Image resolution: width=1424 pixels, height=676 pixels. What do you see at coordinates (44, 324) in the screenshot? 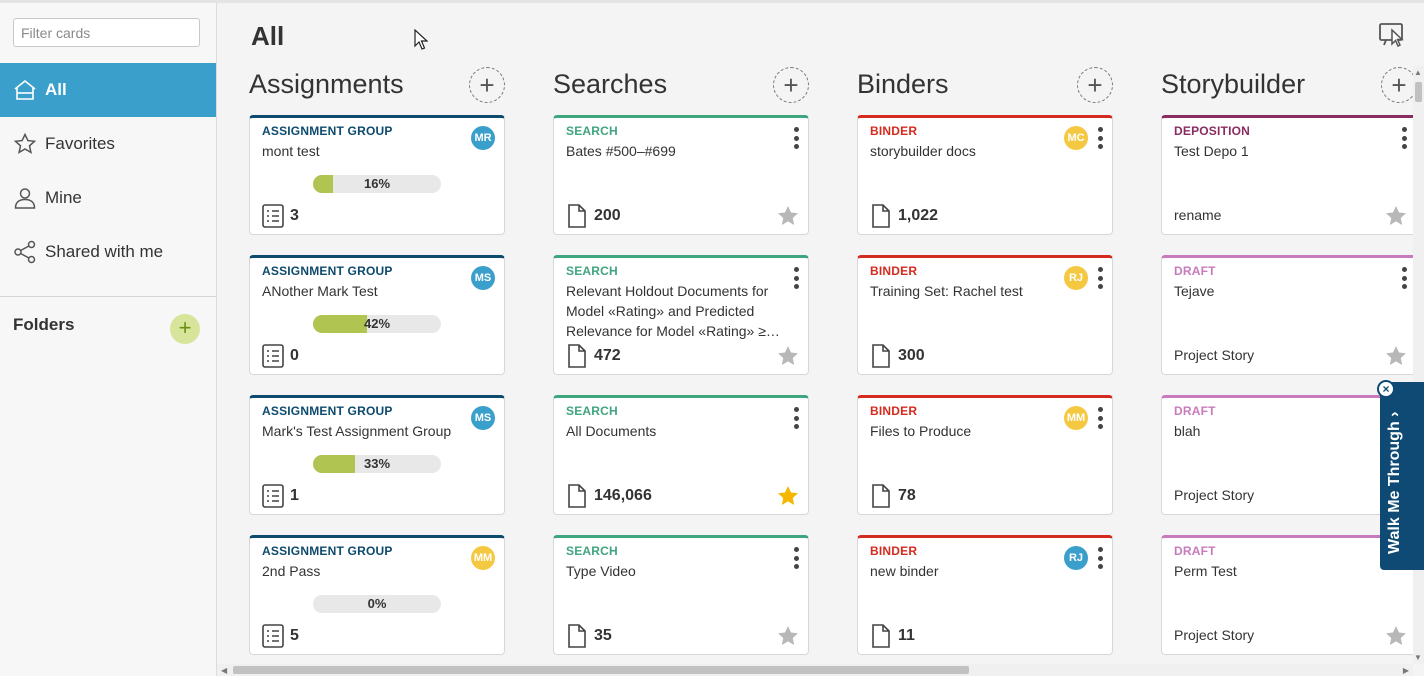
I see `folders-heading: Folders` at bounding box center [44, 324].